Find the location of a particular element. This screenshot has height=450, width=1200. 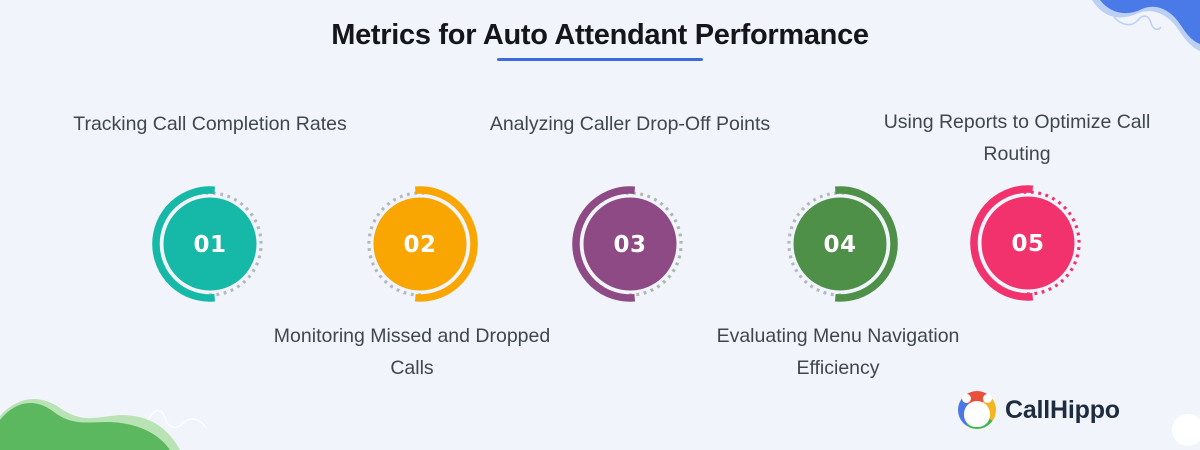

corner-circle-decoration is located at coordinates (1186, 430).